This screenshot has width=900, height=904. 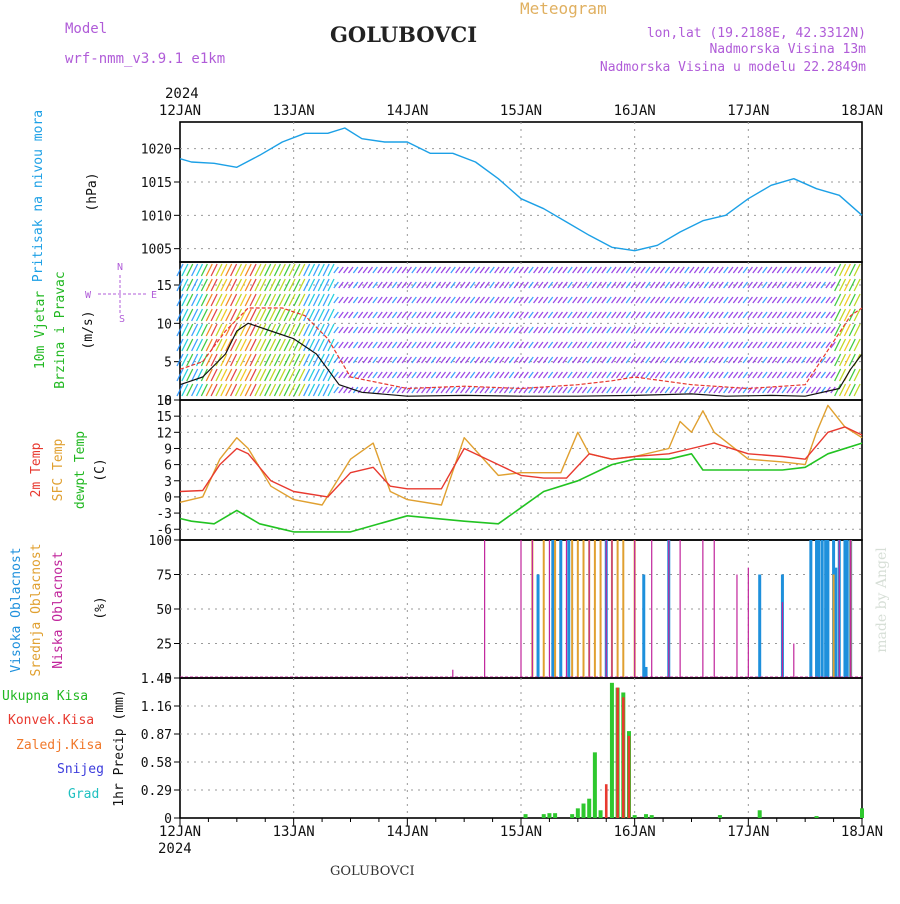 What do you see at coordinates (156, 216) in the screenshot?
I see `y-tick-label: 1010` at bounding box center [156, 216].